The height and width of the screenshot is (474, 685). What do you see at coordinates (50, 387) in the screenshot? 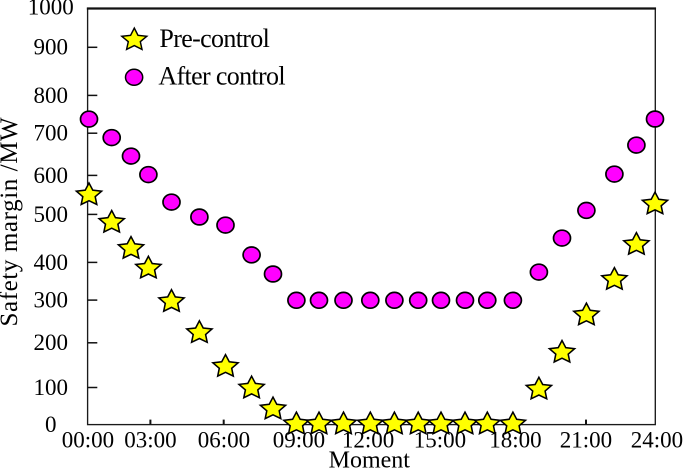
I see `svg-text: 100` at bounding box center [50, 387].